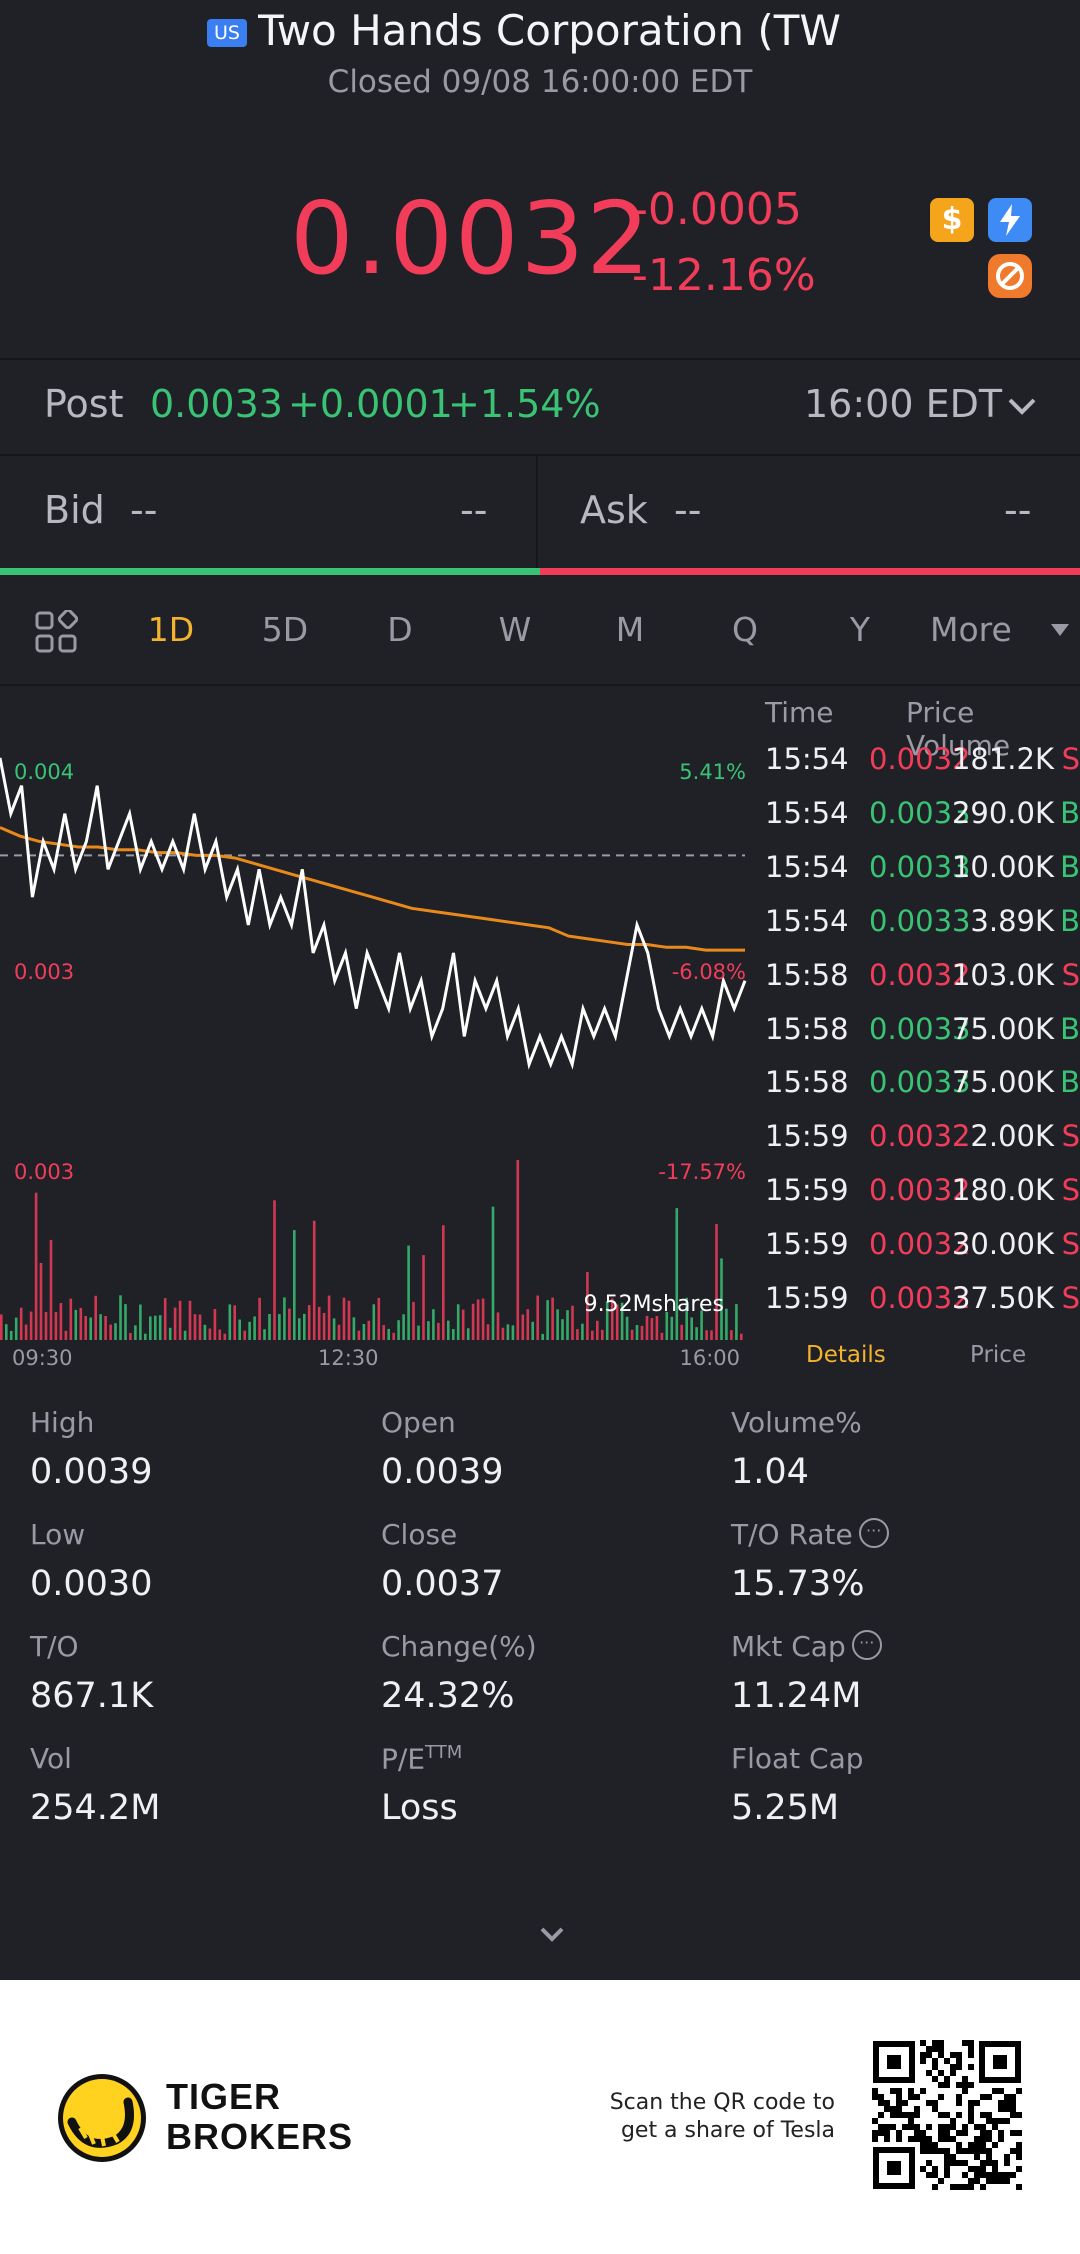 This screenshot has height=2254, width=1080. Describe the element at coordinates (400, 629) in the screenshot. I see `tab-d: D` at that location.